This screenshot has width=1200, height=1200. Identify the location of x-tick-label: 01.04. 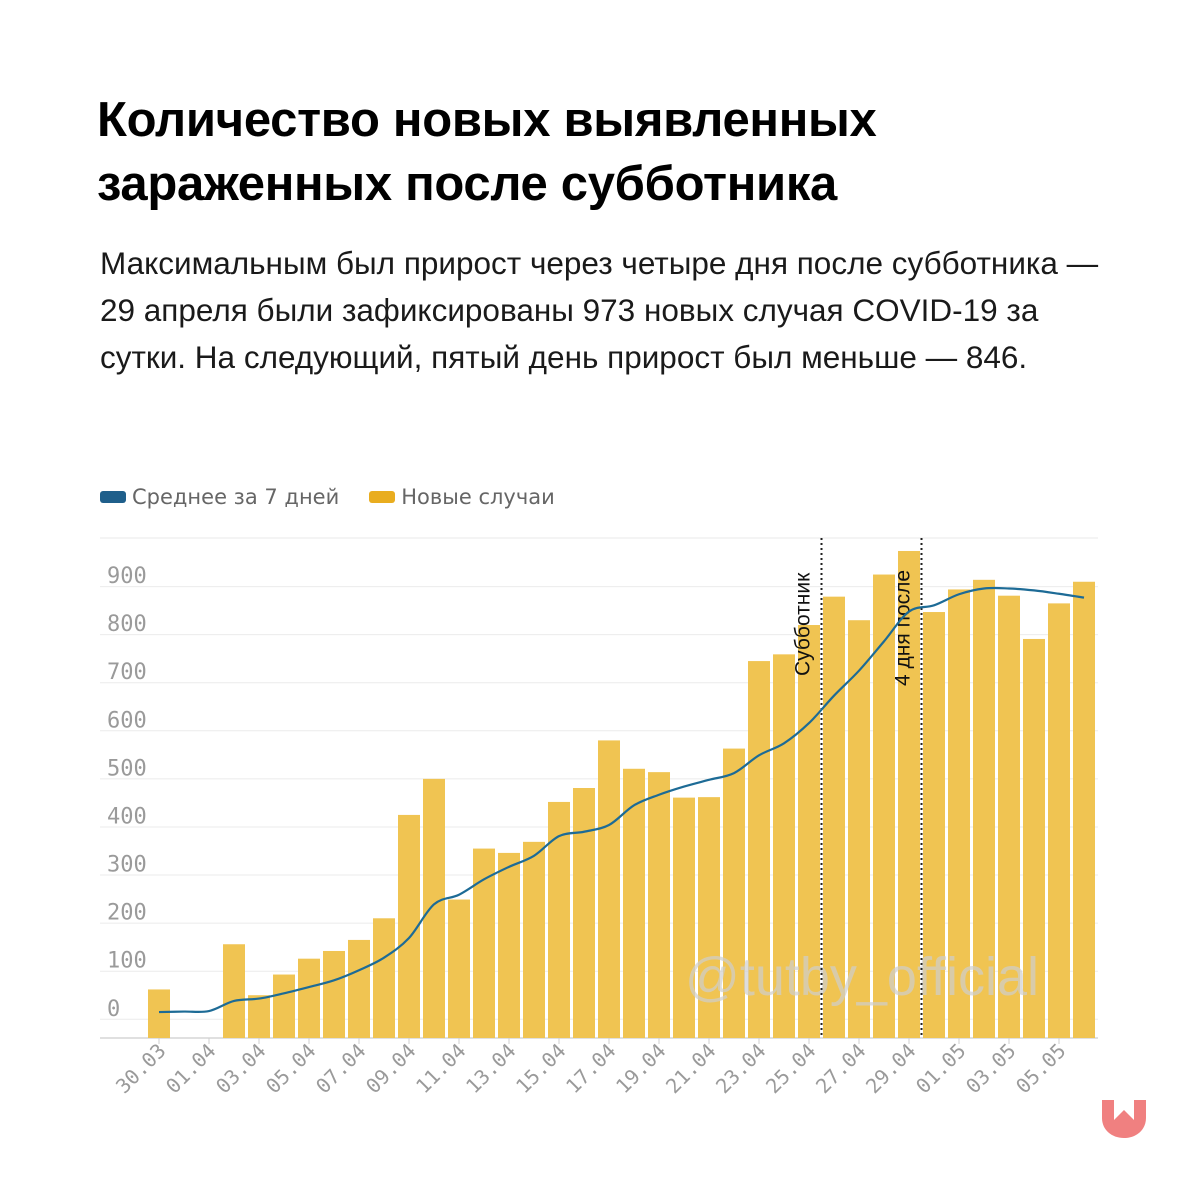
(191, 1069).